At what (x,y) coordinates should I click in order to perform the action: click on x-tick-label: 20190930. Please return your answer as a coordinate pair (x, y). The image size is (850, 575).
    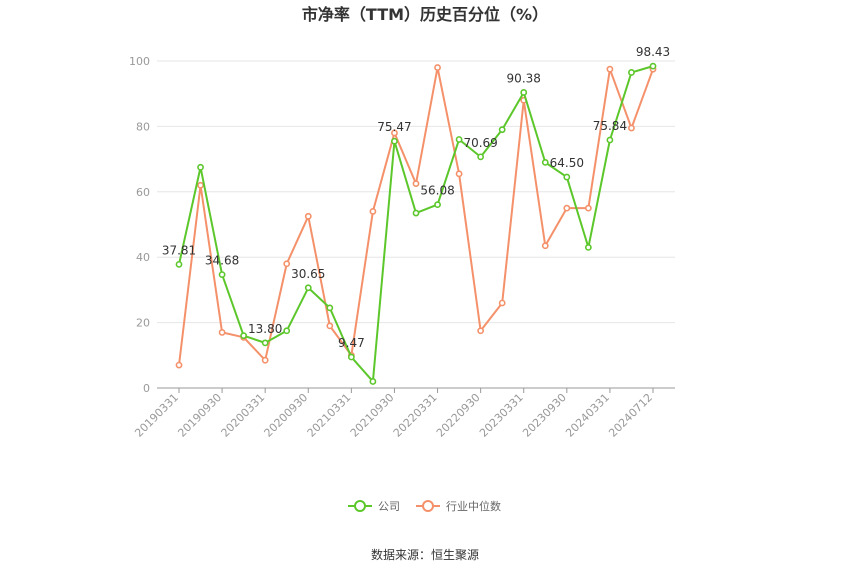
    Looking at the image, I should click on (199, 415).